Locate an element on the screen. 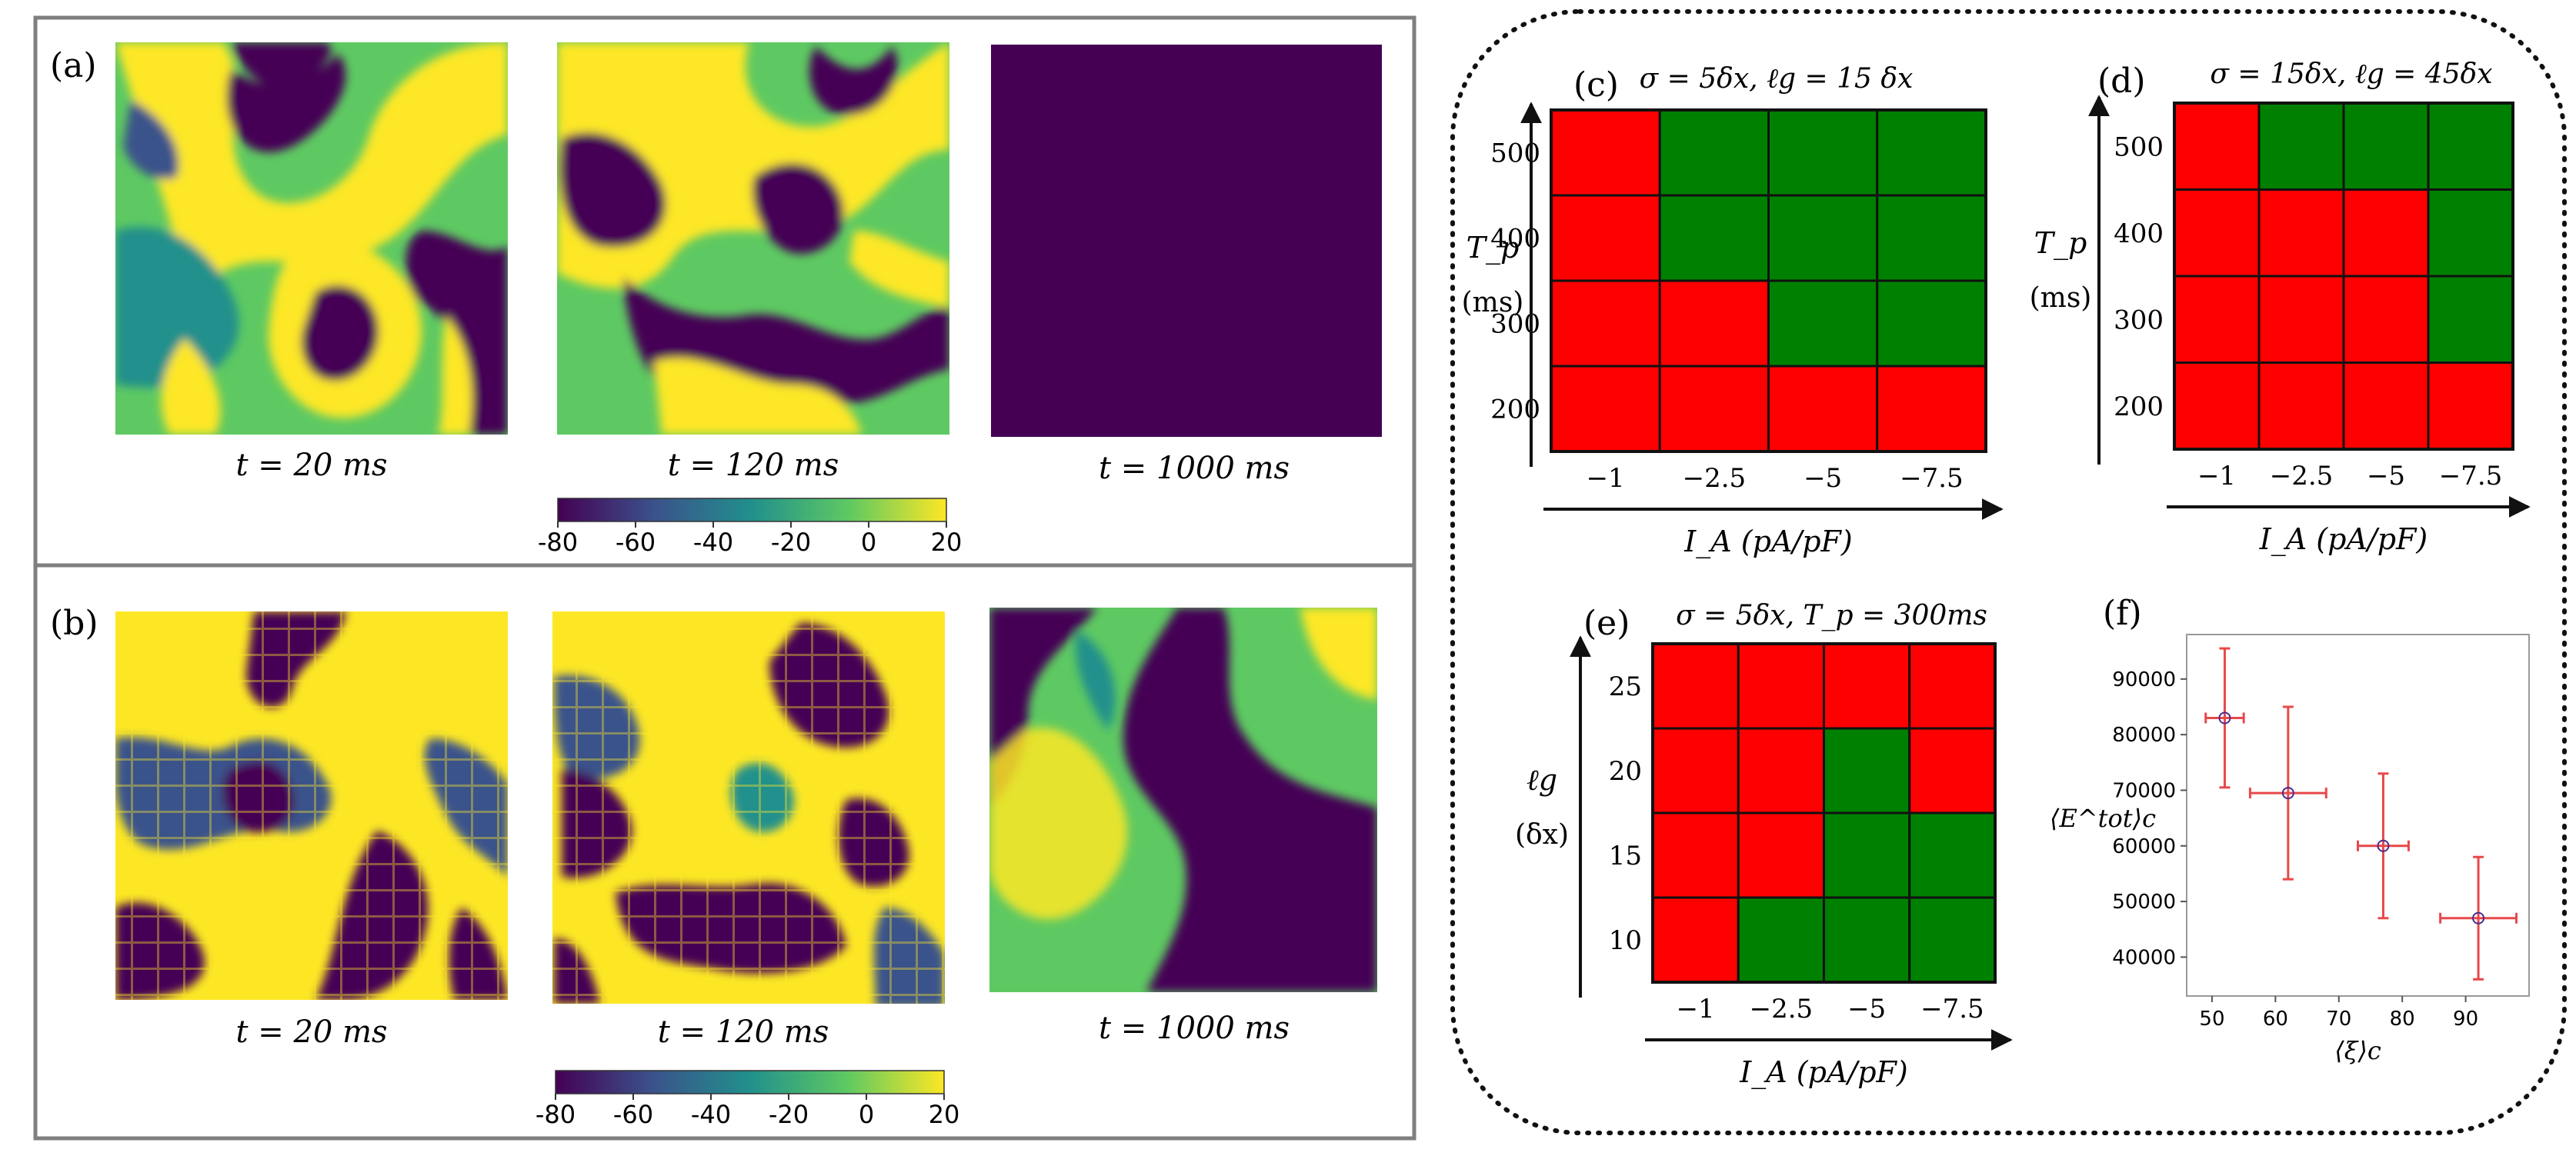 Image resolution: width=2576 pixels, height=1156 pixels. panel-d-cell-r1-c2 is located at coordinates (2386, 233).